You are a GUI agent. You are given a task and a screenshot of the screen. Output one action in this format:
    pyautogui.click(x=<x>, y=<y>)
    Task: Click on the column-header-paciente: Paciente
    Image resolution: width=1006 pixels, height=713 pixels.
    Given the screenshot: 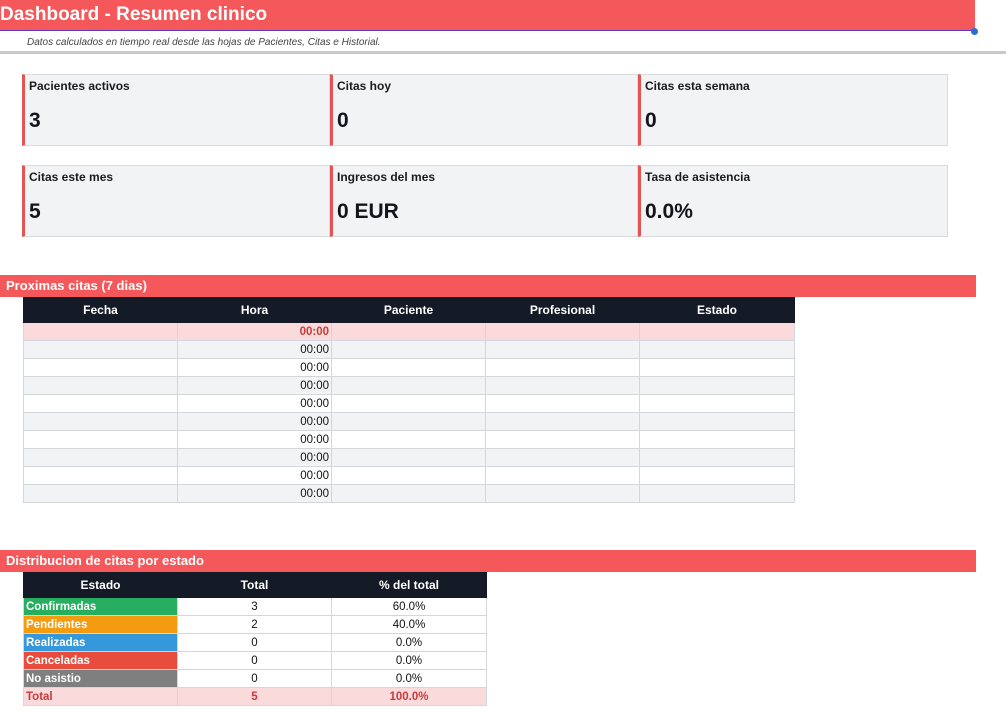 What is the action you would take?
    pyautogui.click(x=408, y=310)
    